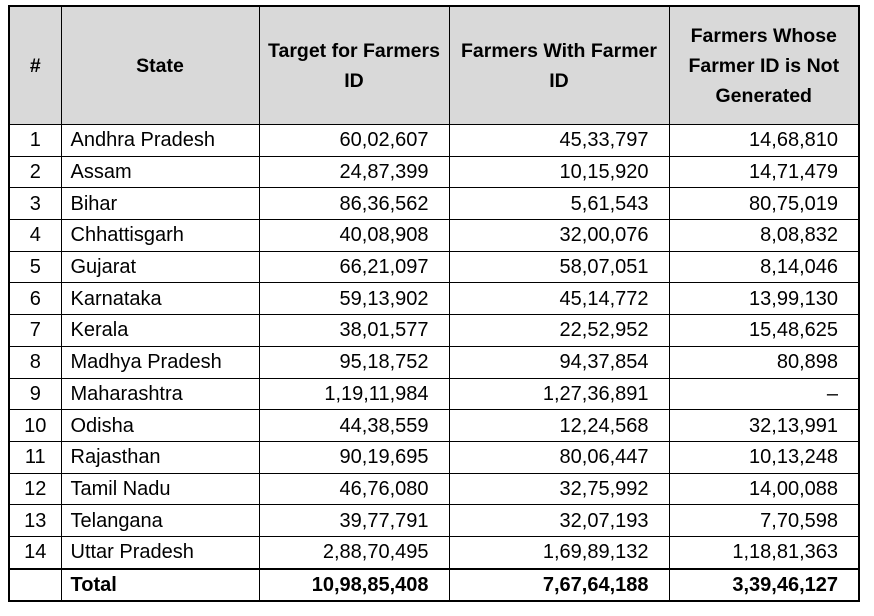  Describe the element at coordinates (559, 330) in the screenshot. I see `table-cell: 22,52,952` at that location.